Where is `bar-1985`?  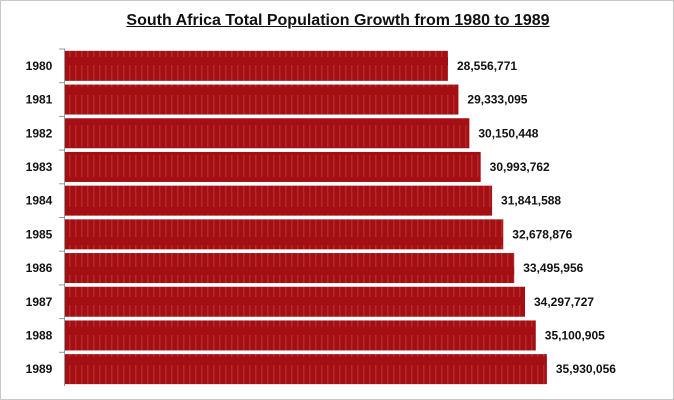
bar-1985 is located at coordinates (284, 234).